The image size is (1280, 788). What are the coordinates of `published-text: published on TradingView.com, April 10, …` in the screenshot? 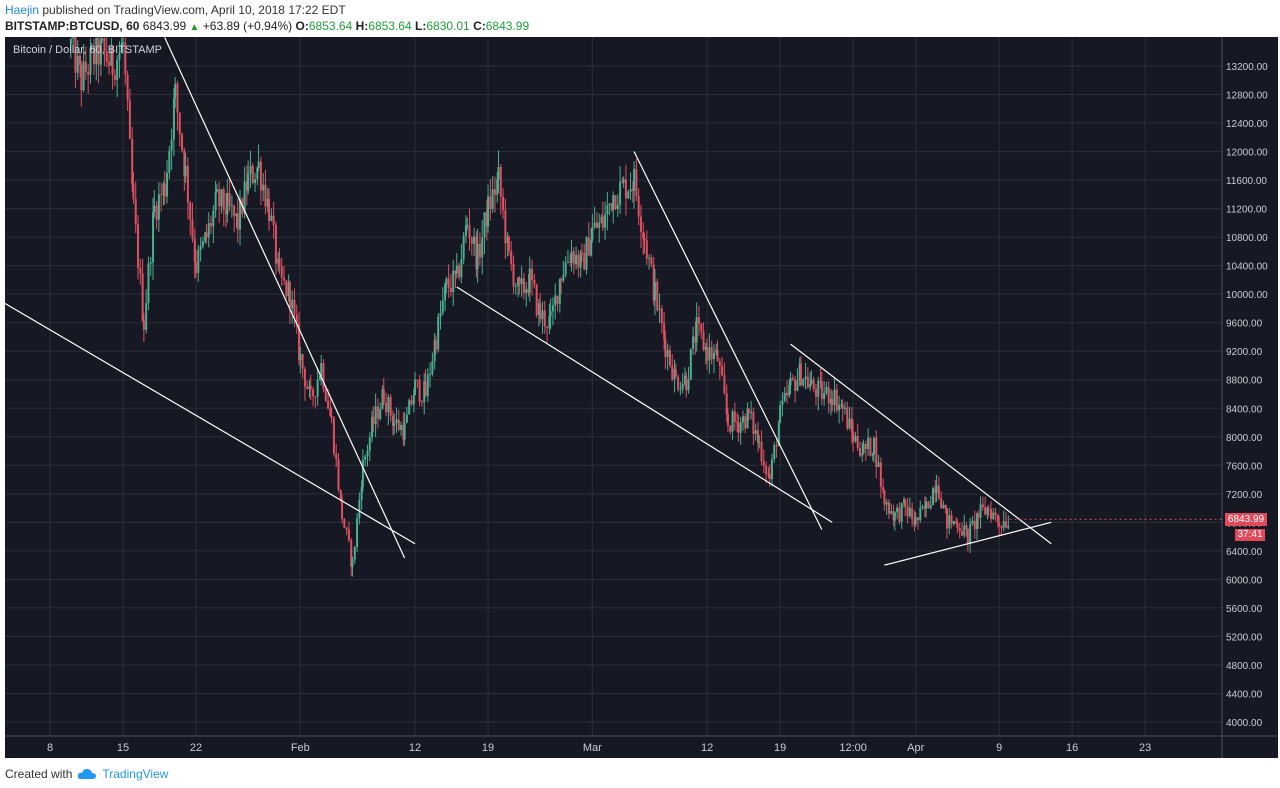 It's located at (194, 10).